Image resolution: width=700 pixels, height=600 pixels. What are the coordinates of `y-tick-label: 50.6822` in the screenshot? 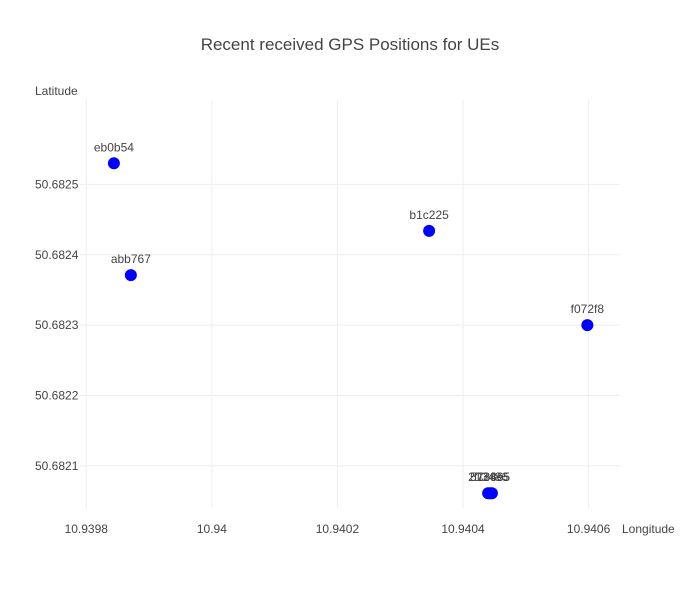 It's located at (57, 395).